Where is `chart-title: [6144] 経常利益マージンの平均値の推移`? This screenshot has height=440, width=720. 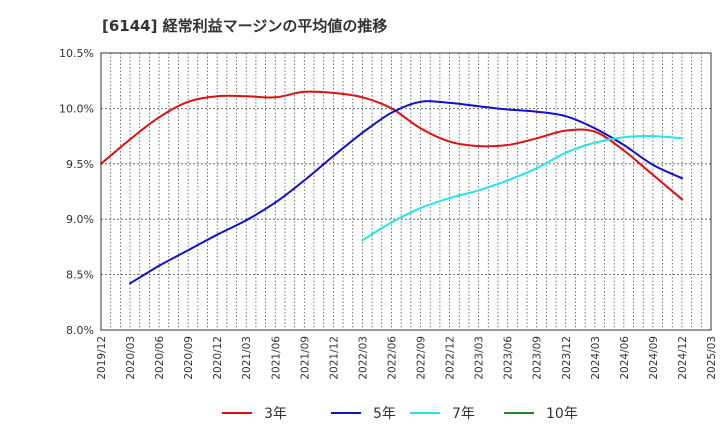
chart-title: [6144] 経常利益マージンの平均値の推移 is located at coordinates (244, 26).